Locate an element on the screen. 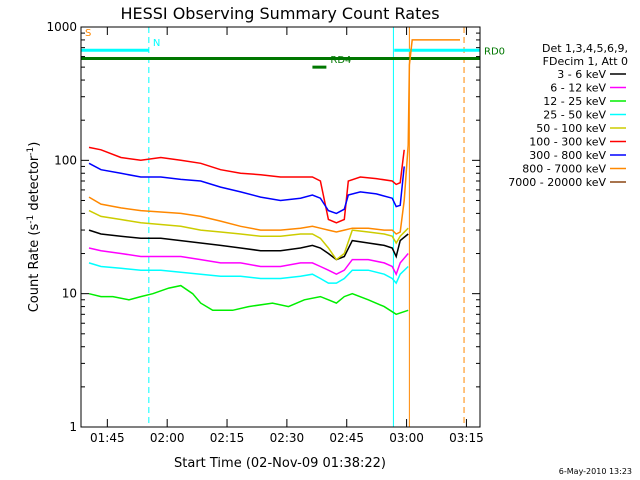  x-tick-label-5: 03:00 is located at coordinates (406, 438).